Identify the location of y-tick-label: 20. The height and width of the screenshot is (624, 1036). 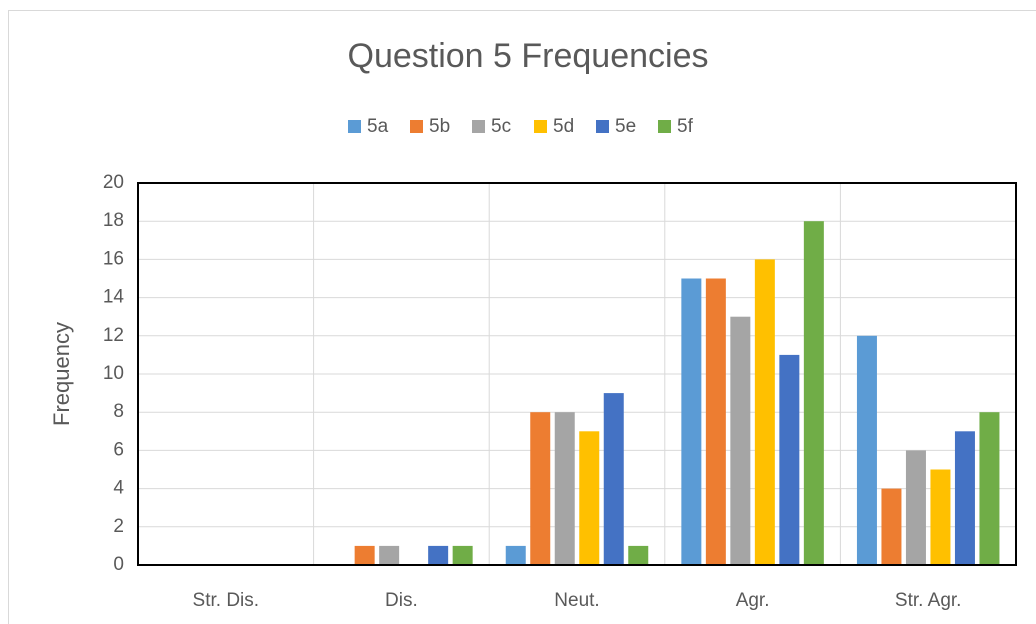
(113, 182).